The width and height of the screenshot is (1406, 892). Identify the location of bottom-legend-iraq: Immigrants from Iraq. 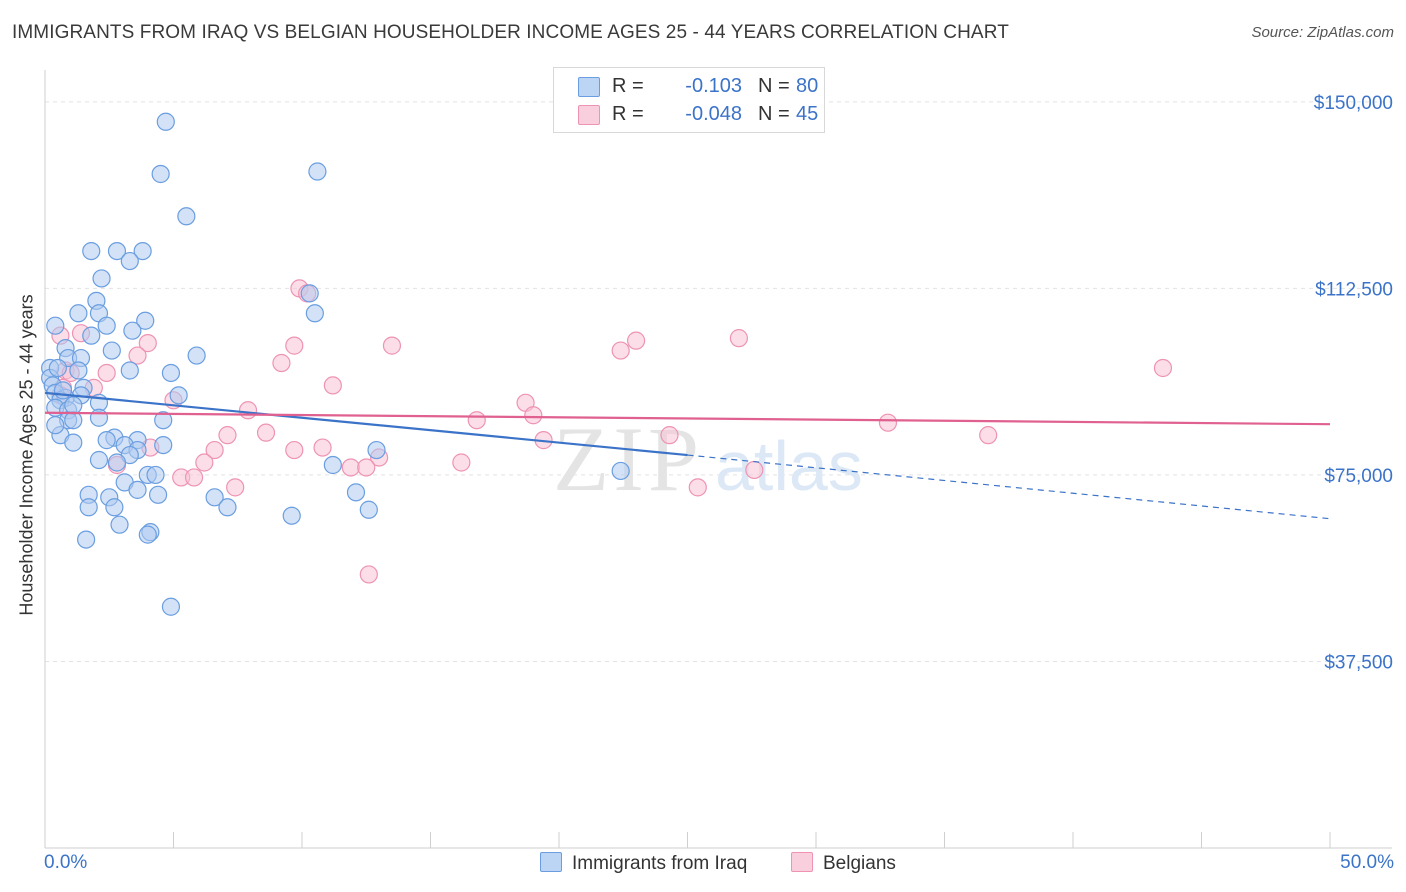
(643, 863).